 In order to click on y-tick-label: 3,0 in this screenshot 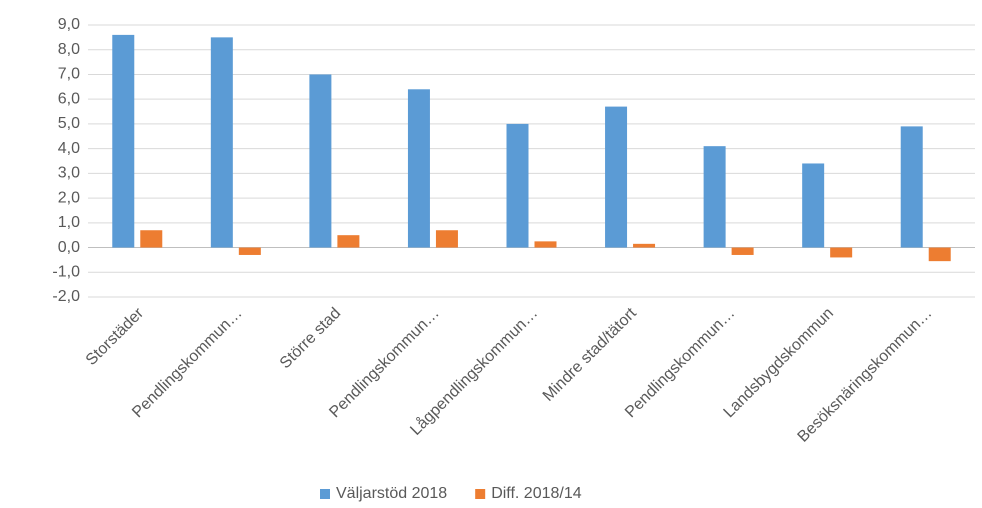, I will do `click(69, 173)`.